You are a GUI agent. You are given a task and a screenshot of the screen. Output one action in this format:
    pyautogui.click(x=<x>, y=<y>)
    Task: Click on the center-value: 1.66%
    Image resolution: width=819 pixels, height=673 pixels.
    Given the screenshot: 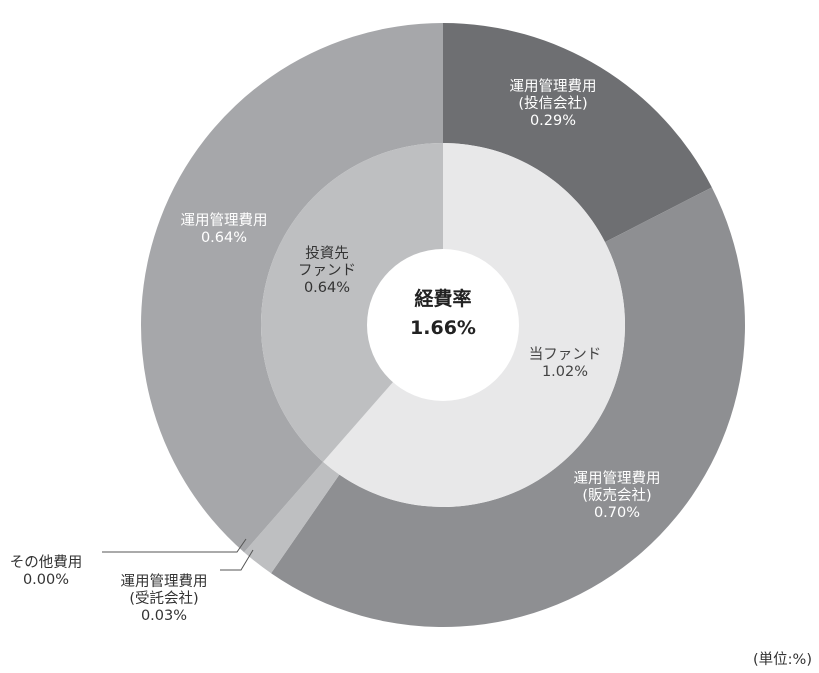 What is the action you would take?
    pyautogui.click(x=443, y=328)
    